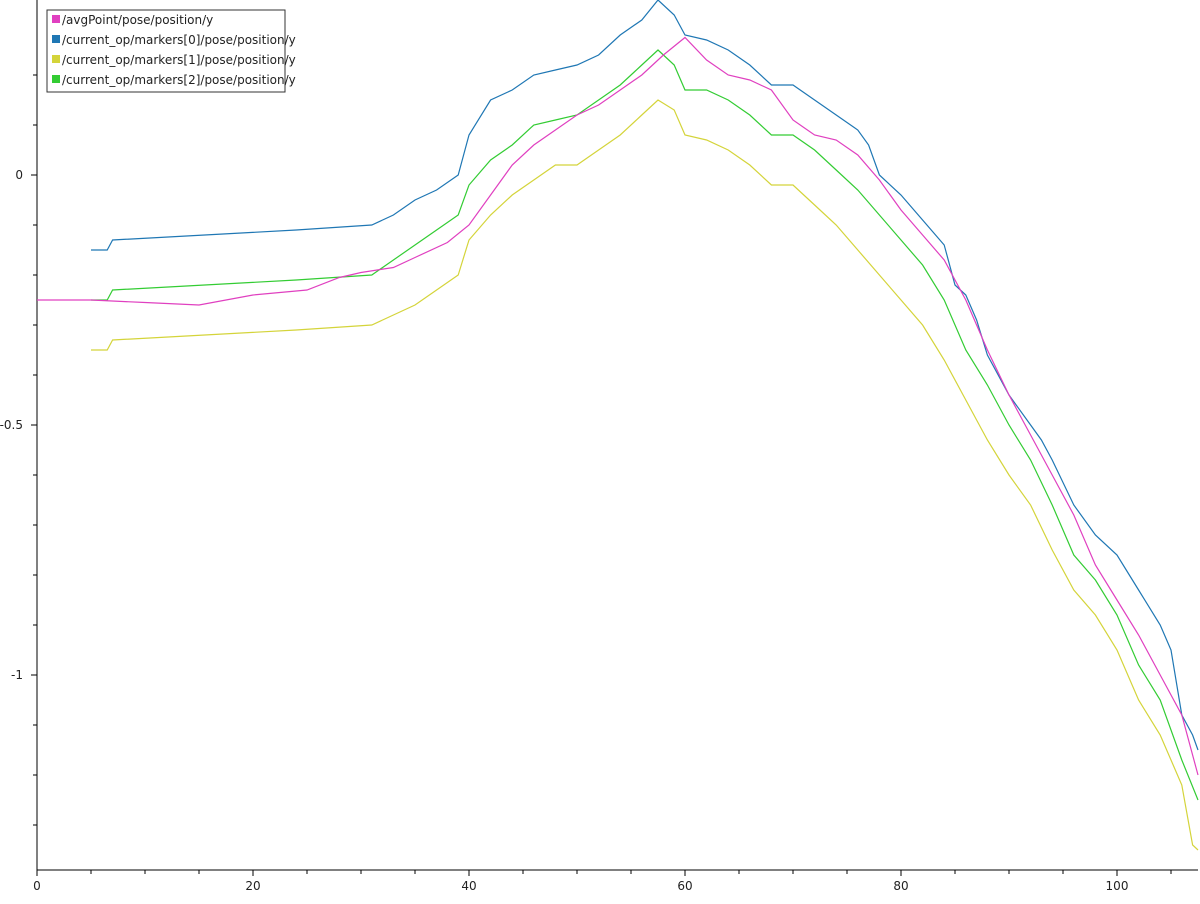 Image resolution: width=1200 pixels, height=904 pixels. What do you see at coordinates (37, 886) in the screenshot?
I see `x-tick-label: 0` at bounding box center [37, 886].